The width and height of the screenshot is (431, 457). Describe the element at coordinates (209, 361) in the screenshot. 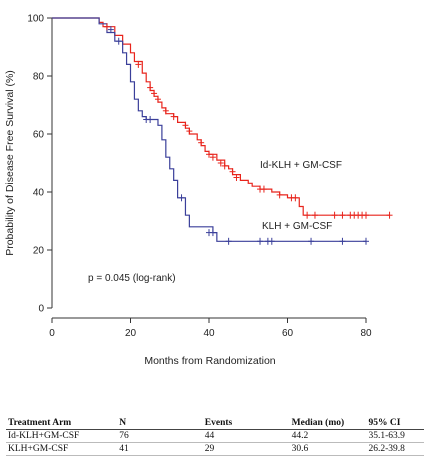

I see `x-axis-title: Months from Randomization` at that location.